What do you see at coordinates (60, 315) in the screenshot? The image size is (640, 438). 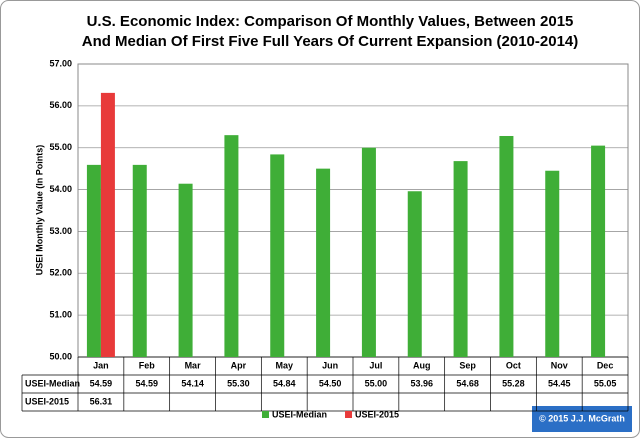 I see `y-tick-label: 51.00` at bounding box center [60, 315].